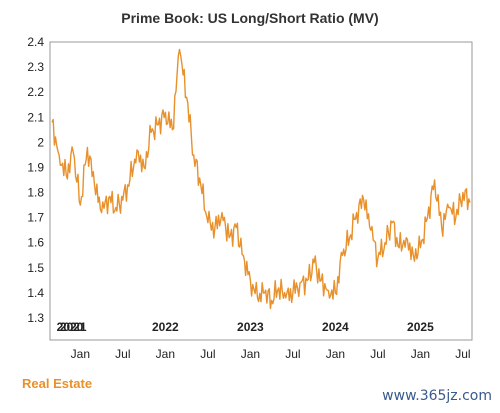 The height and width of the screenshot is (413, 500). I want to click on y-tick-label: 1.5, so click(35, 268).